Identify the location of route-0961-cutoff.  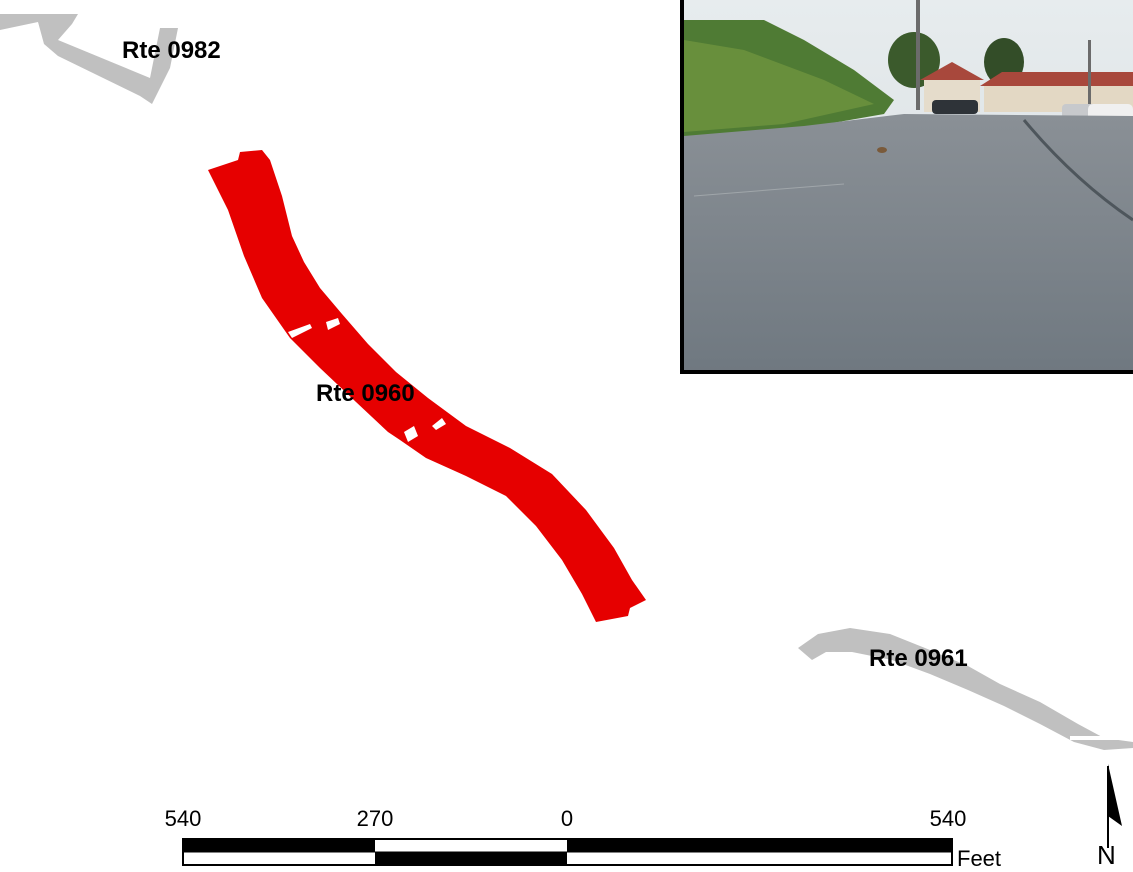
(1101, 738).